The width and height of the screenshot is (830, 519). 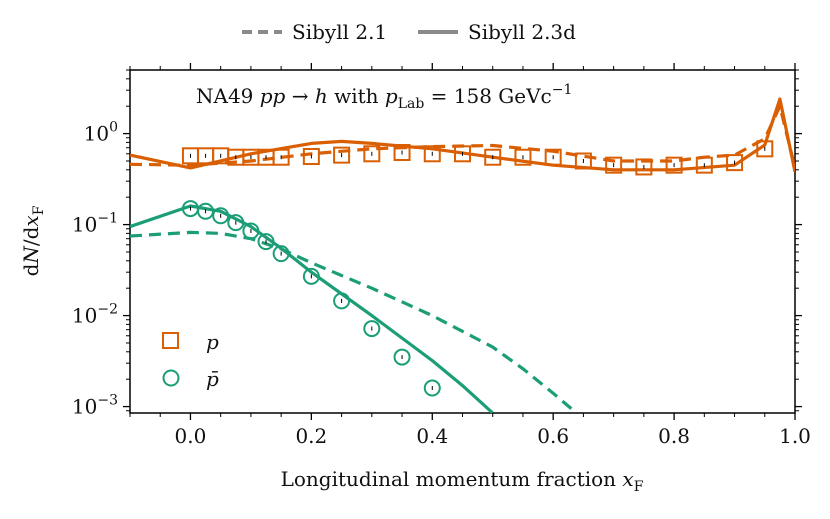 I want to click on x-tick-label: 0.8, so click(x=674, y=436).